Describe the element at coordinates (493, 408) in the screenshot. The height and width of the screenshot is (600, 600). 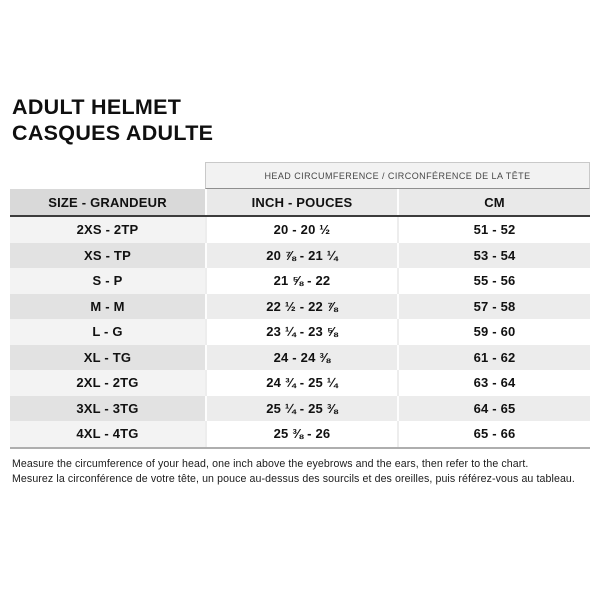
I see `cm-cell: 64 - 65` at that location.